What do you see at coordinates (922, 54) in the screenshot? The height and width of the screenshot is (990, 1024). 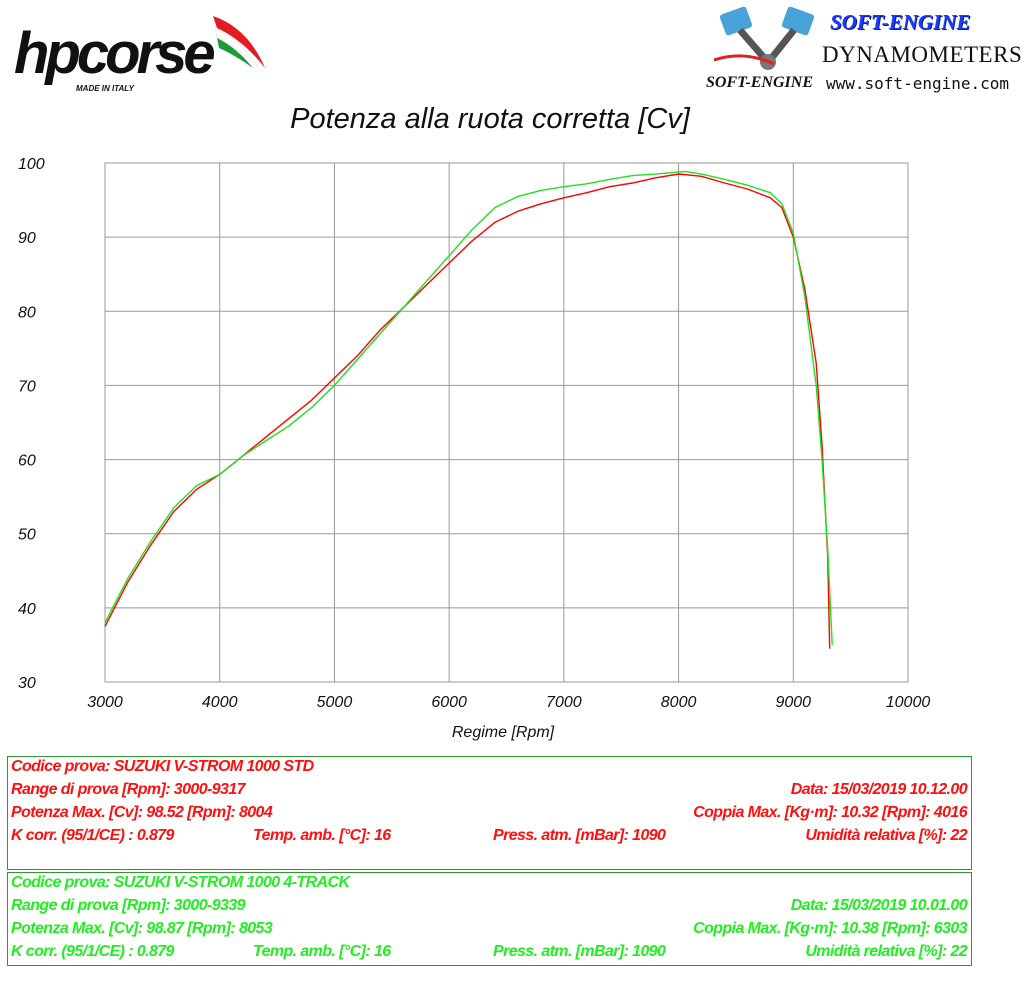 I see `dyno-logo-subtitle: DYNAMOMETERS` at bounding box center [922, 54].